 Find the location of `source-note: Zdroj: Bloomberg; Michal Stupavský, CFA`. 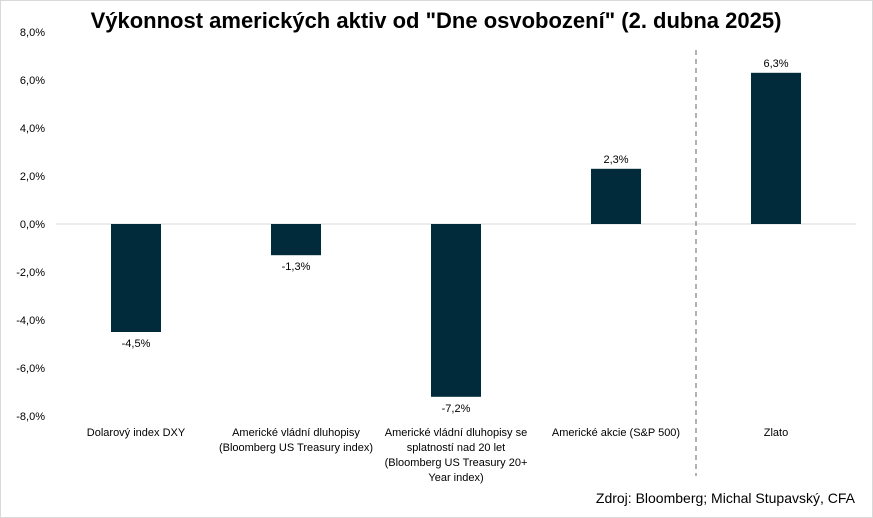

source-note: Zdroj: Bloomberg; Michal Stupavský, CFA is located at coordinates (726, 498).